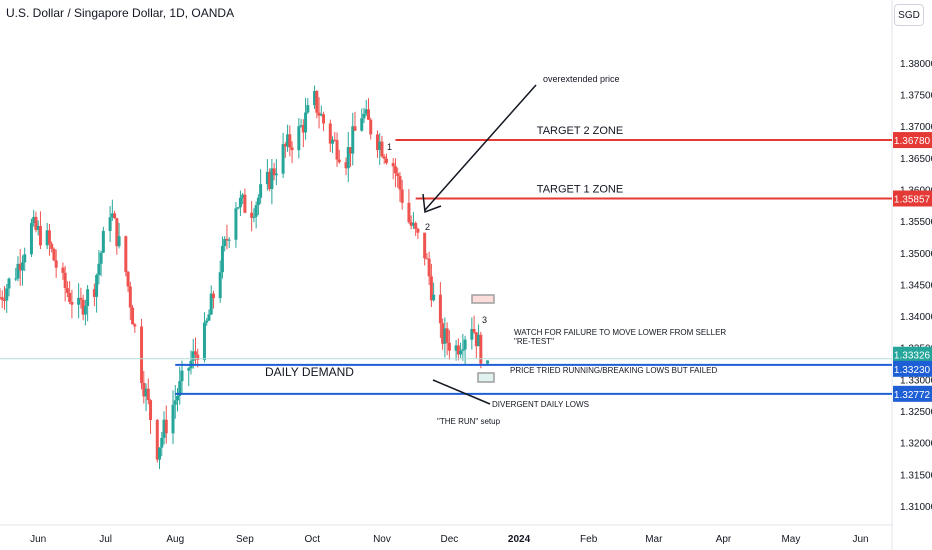 This screenshot has height=550, width=932. What do you see at coordinates (427, 227) in the screenshot?
I see `wave-label-2: 2` at bounding box center [427, 227].